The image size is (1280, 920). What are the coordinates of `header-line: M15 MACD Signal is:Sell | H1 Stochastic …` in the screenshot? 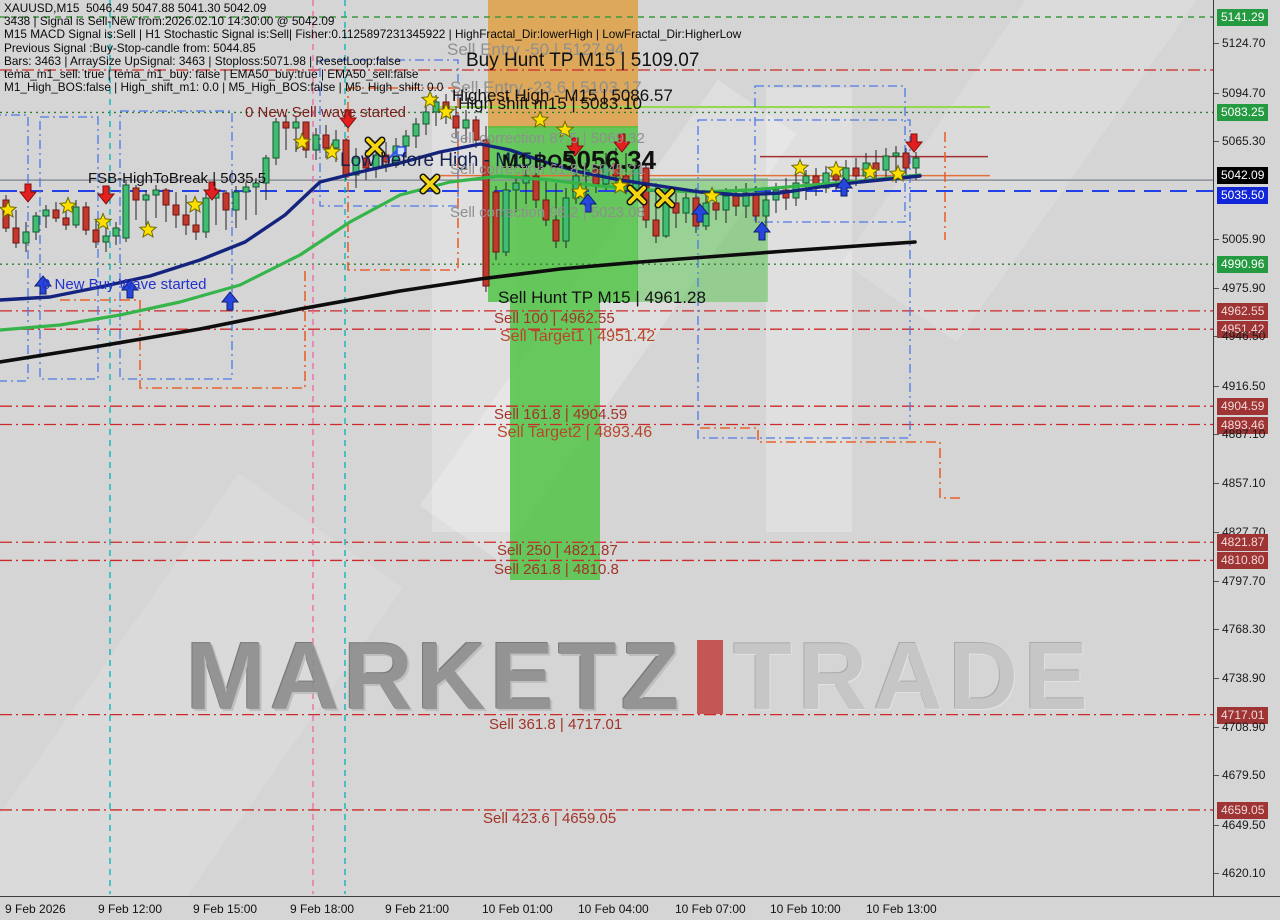 It's located at (373, 34).